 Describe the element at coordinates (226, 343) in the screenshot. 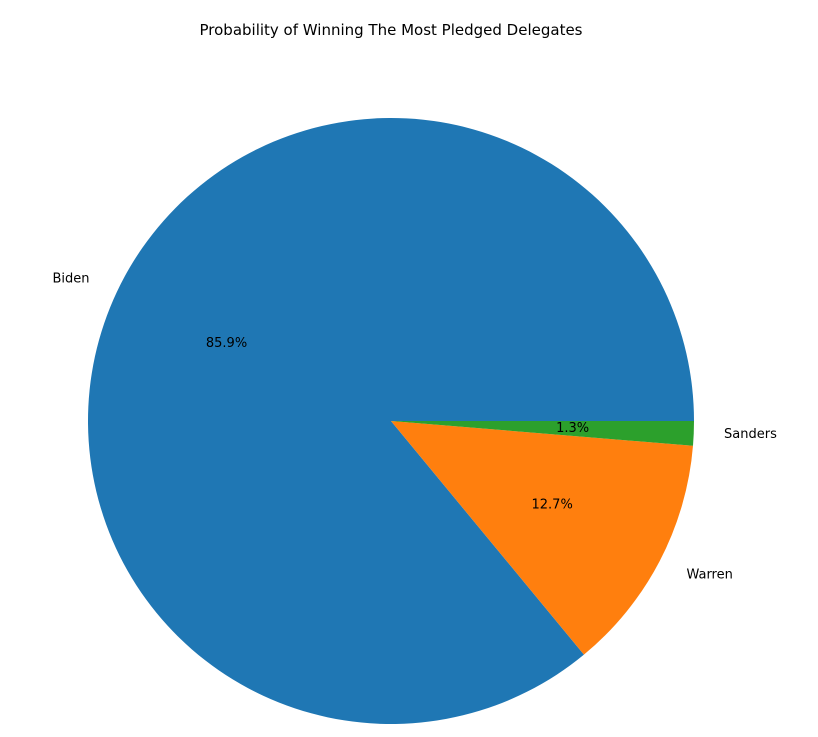

I see `slice-percent-biden: 85.9%` at that location.